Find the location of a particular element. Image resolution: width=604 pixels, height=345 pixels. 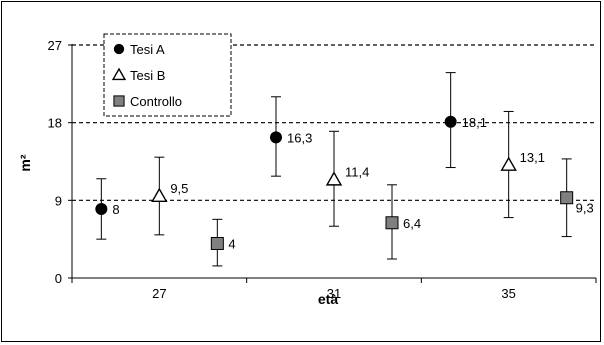

x-tick-label: 35 is located at coordinates (508, 293).